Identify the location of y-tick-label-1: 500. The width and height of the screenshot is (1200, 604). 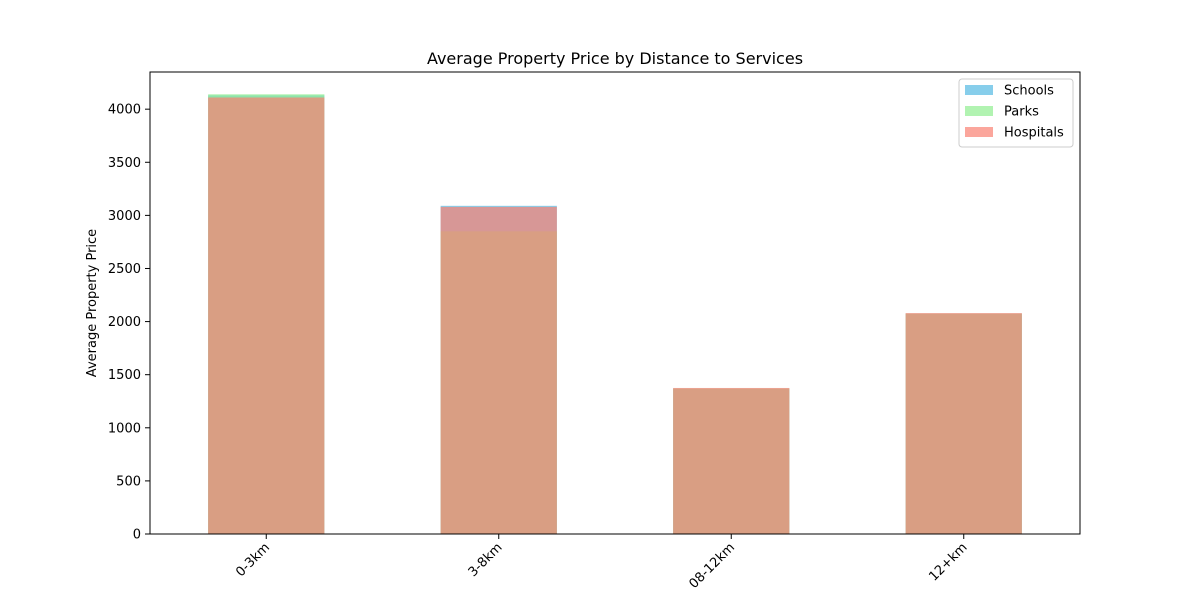
(128, 481).